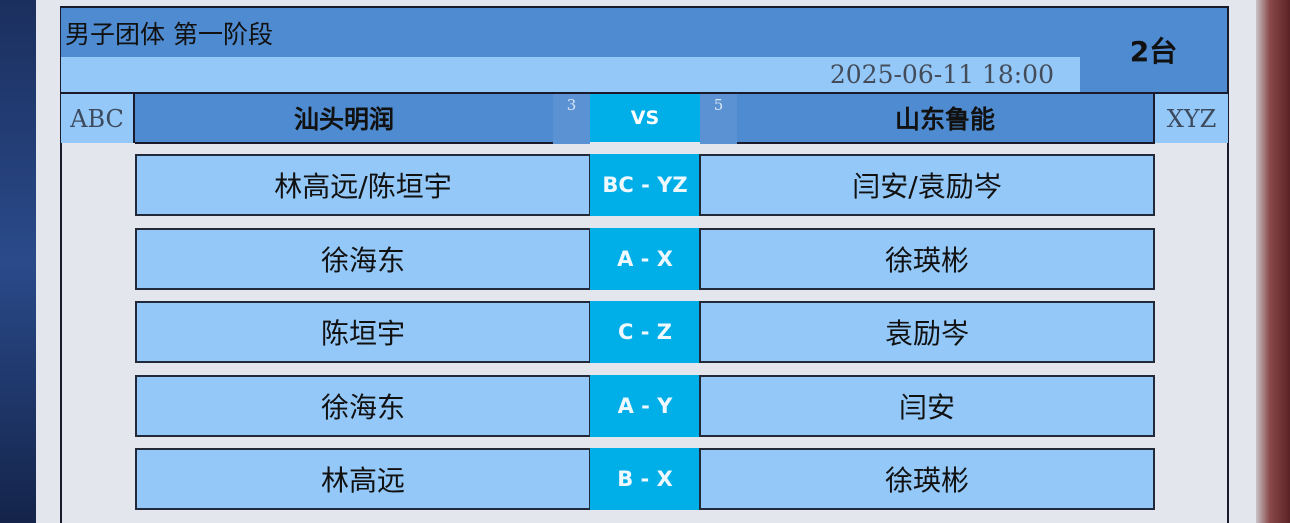 Image resolution: width=1290 pixels, height=523 pixels. What do you see at coordinates (645, 479) in the screenshot?
I see `match-code: B - X` at bounding box center [645, 479].